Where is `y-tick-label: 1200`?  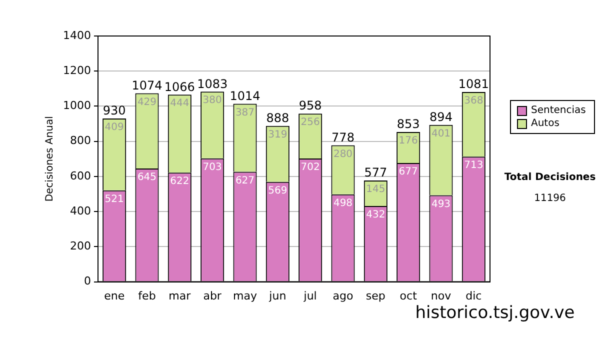 y-tick-label: 1200 is located at coordinates (76, 70).